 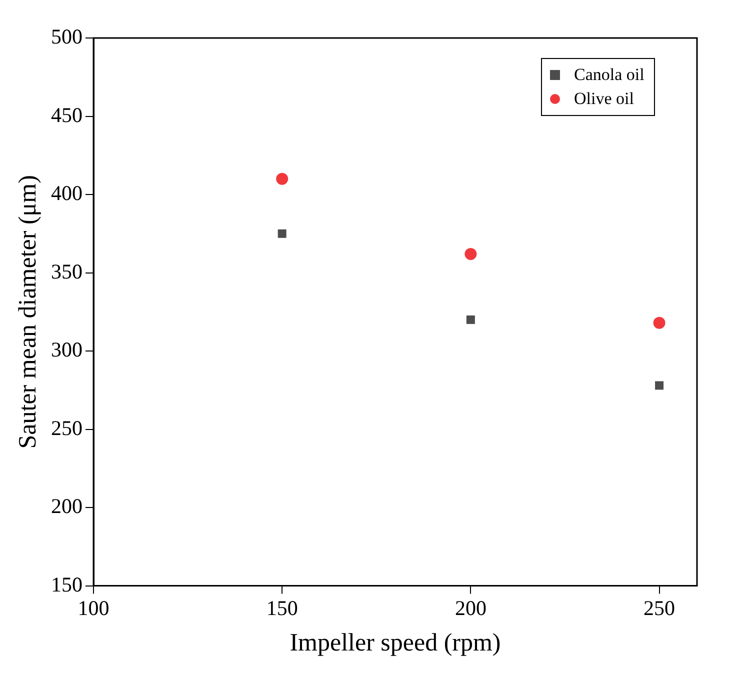 What do you see at coordinates (604, 99) in the screenshot?
I see `legend-label: Olive oil` at bounding box center [604, 99].